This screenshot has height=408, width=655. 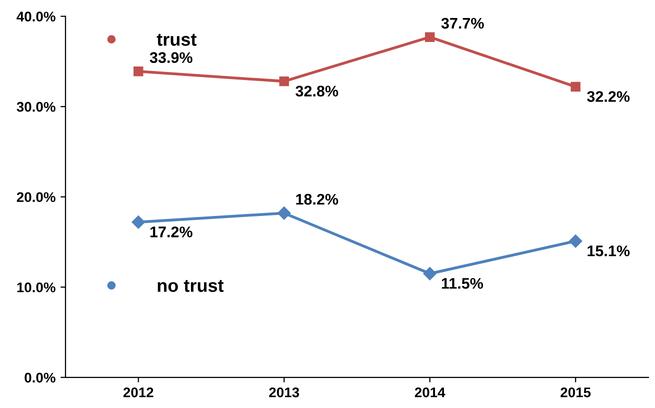 I want to click on x-tick-label: 2014, so click(x=430, y=392).